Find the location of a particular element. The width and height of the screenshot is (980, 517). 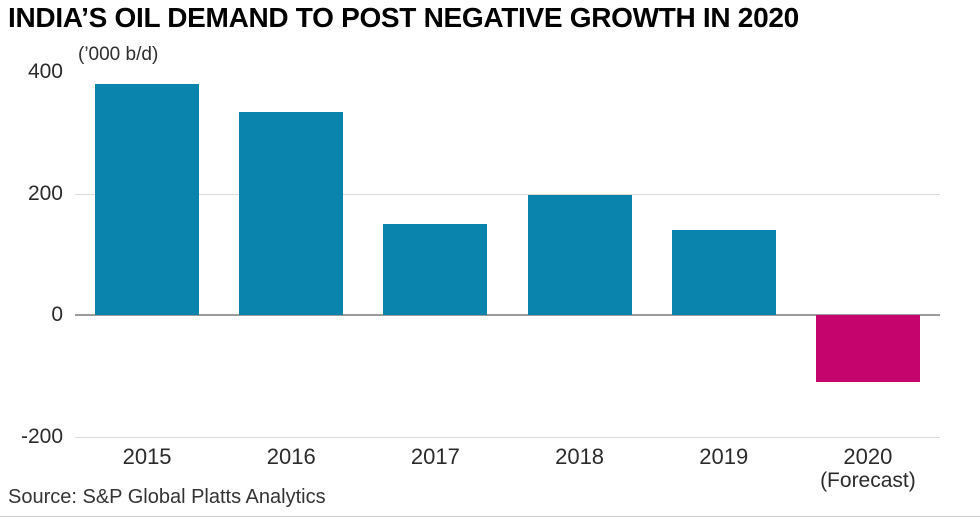

bar-2019 is located at coordinates (723, 273).